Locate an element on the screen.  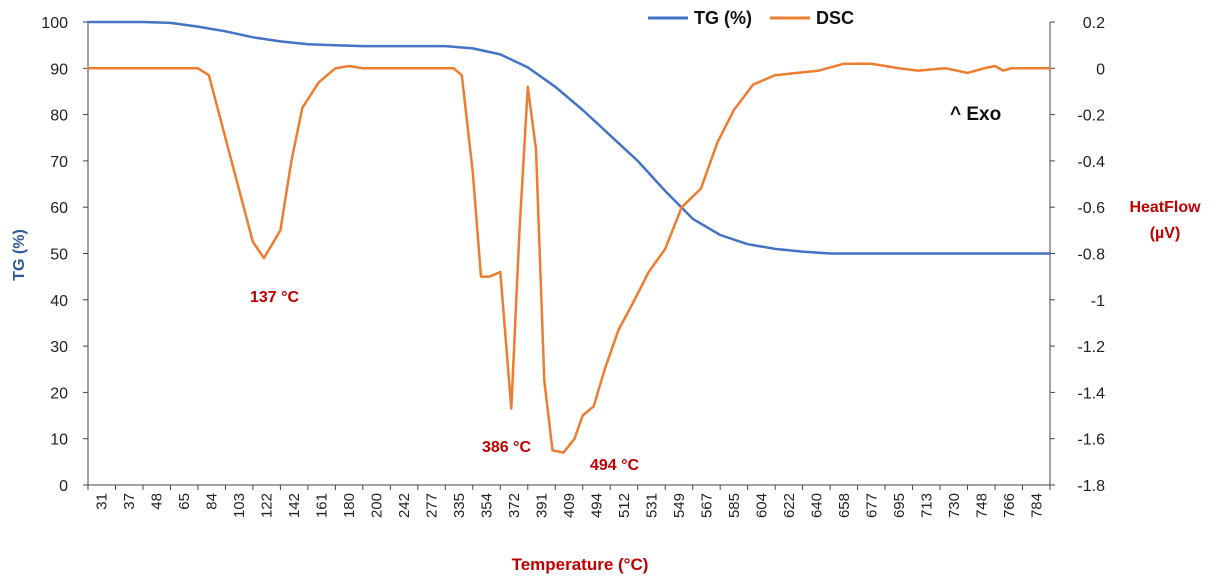
x-tick-label: 161 is located at coordinates (322, 505).